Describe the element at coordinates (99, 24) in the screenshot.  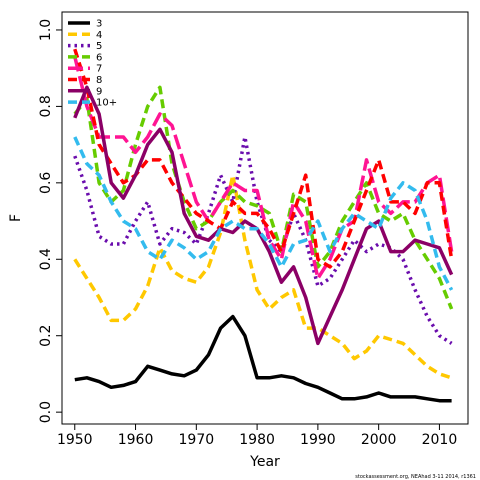
I see `legend-label: 3` at that location.